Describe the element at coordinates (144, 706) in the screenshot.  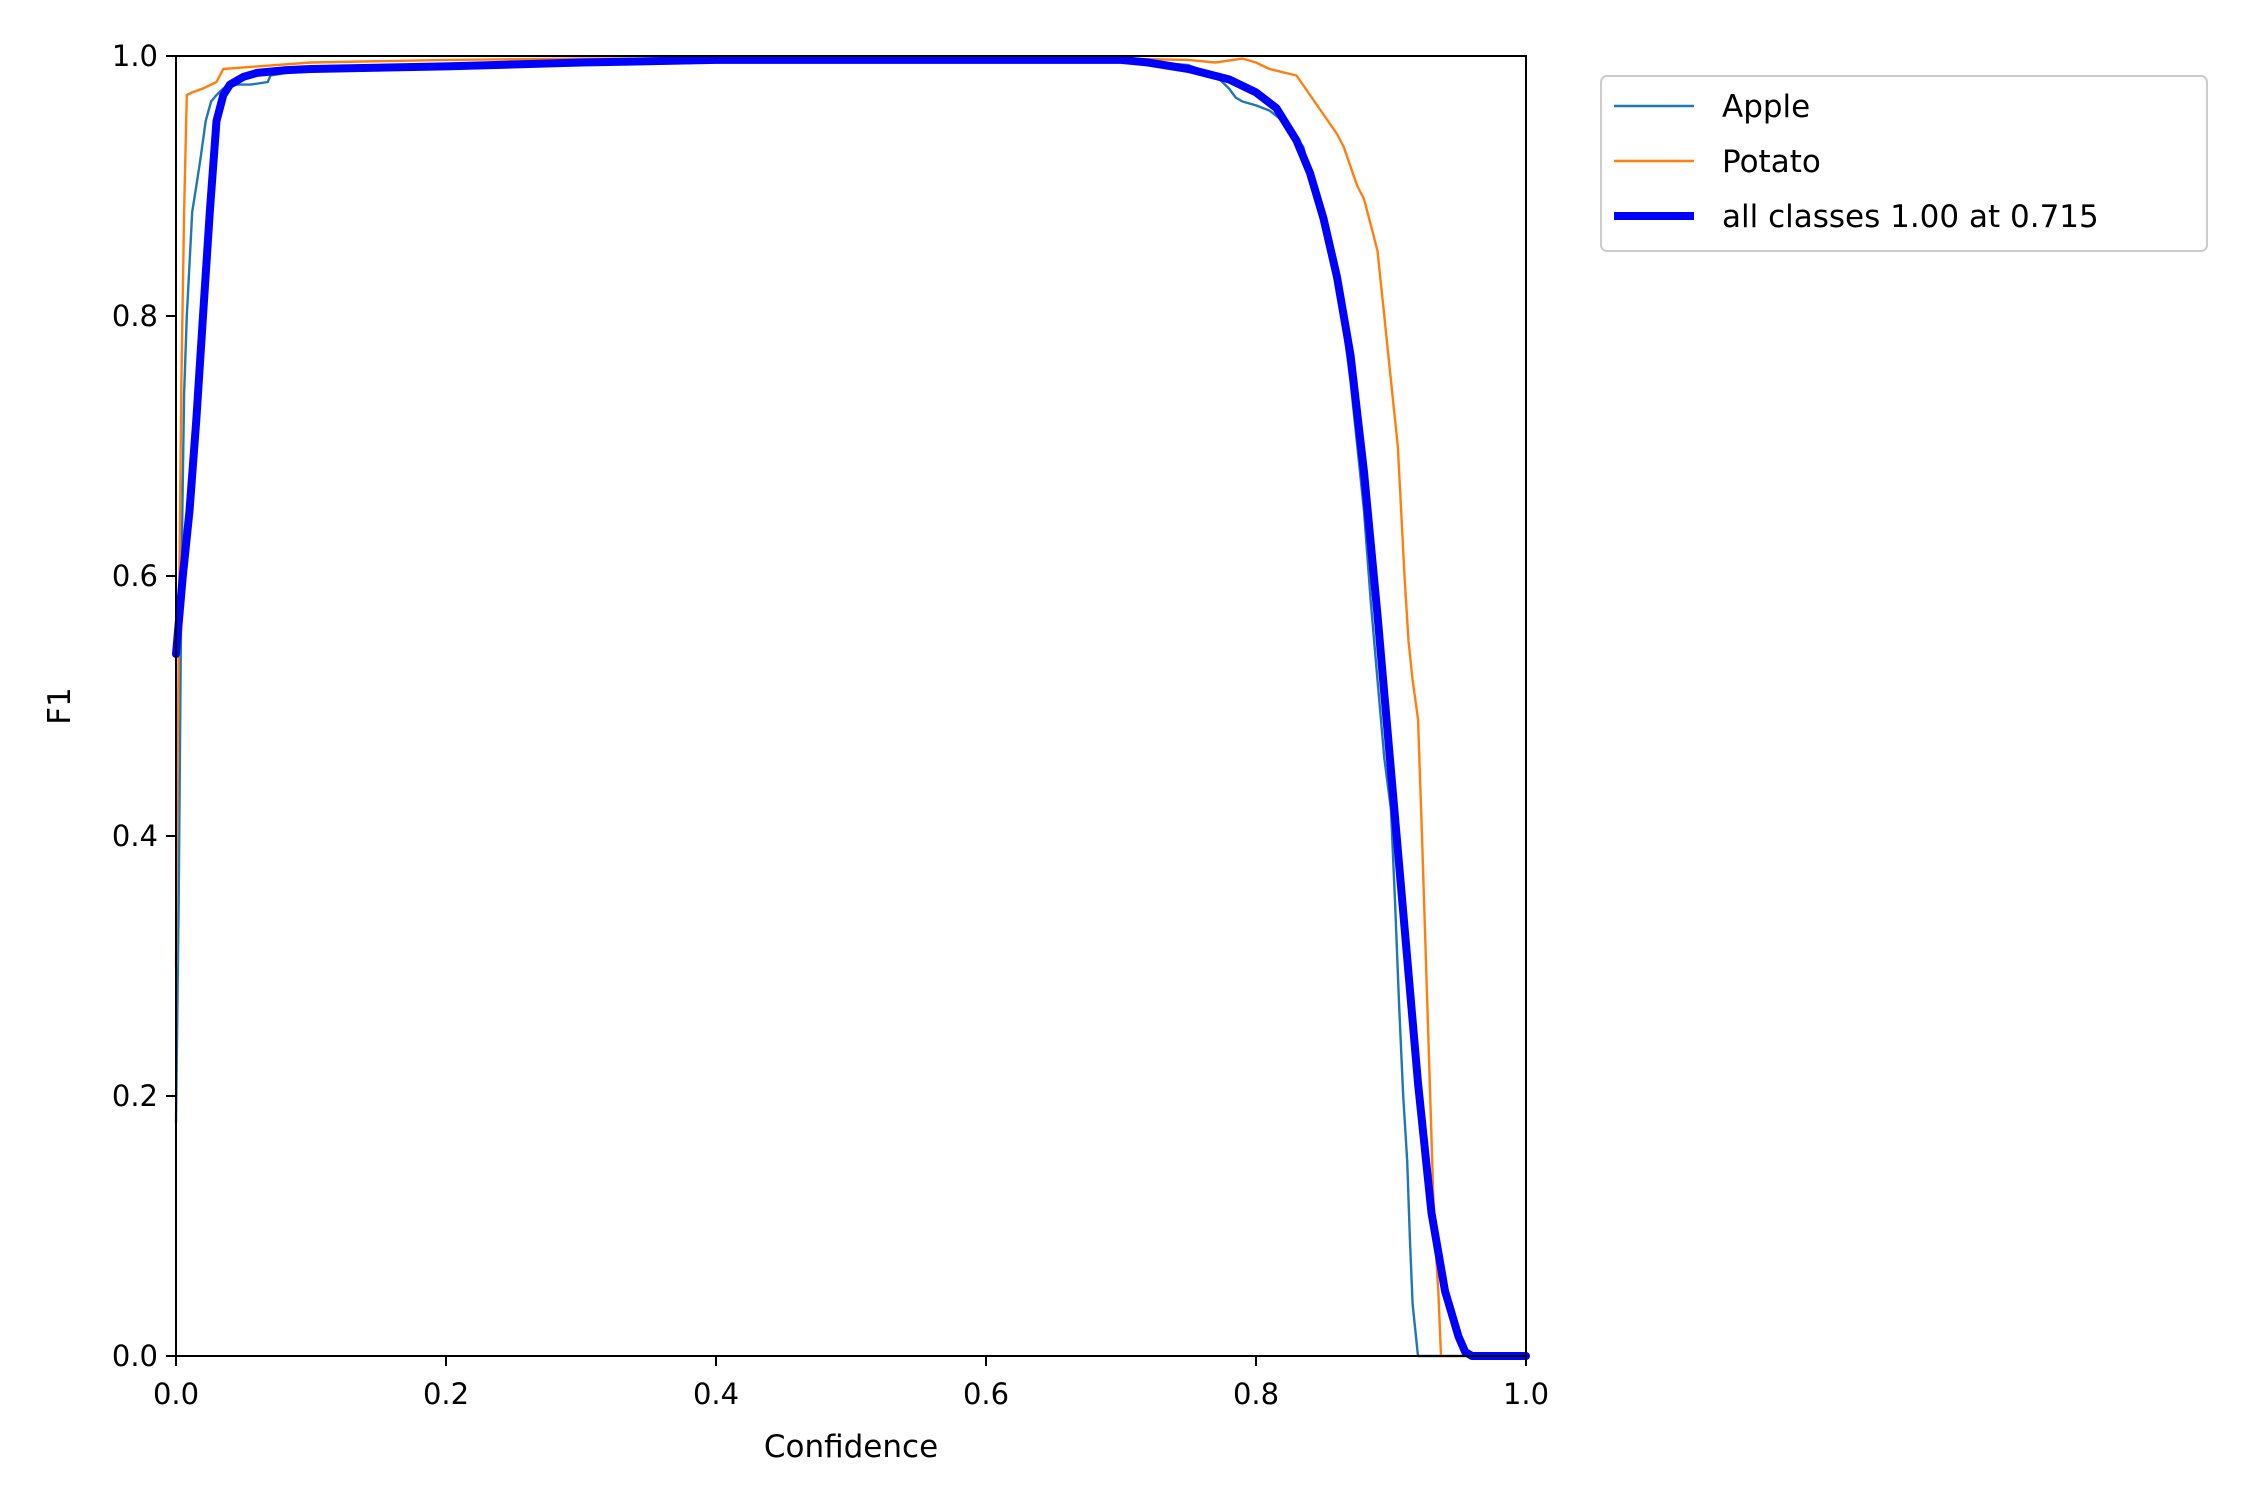
I see `y-axis-ticks: 0.0 0.2 0.4 0.6 0.8 1.0` at that location.